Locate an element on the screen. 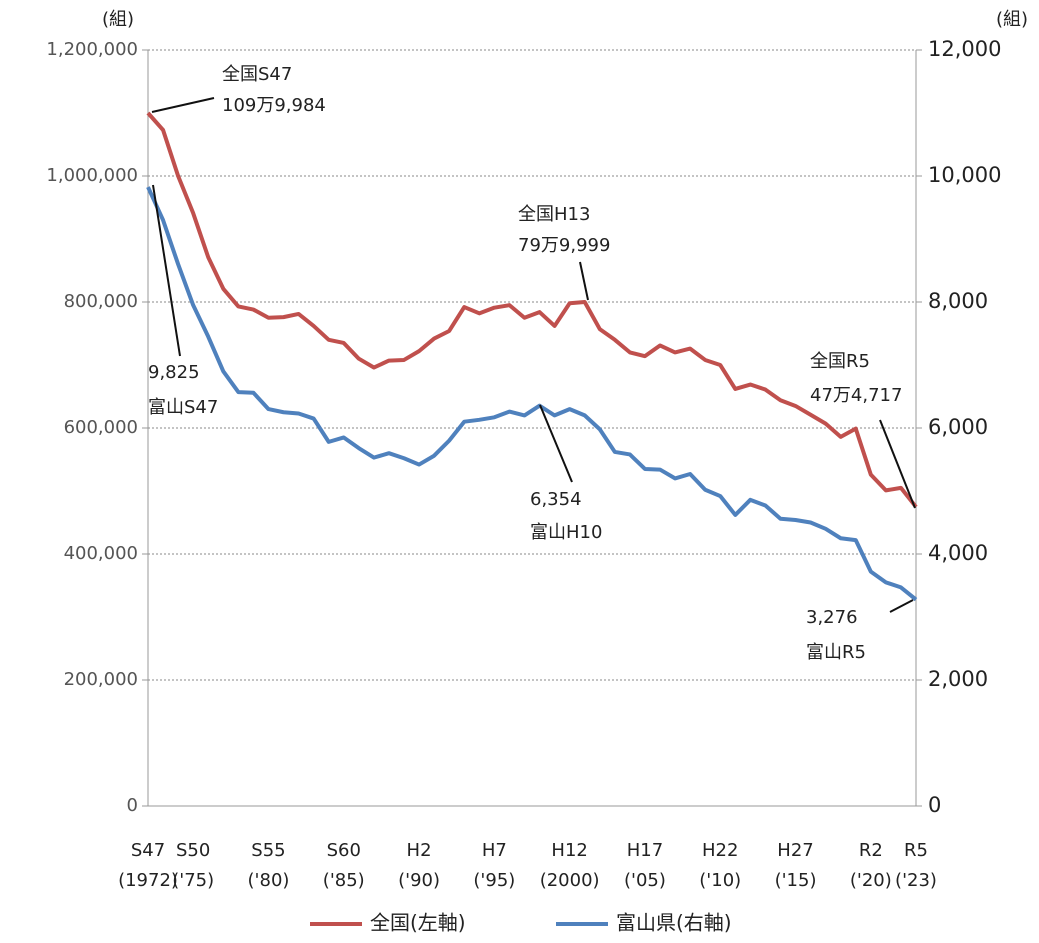  y-tick-label: 800,000 is located at coordinates (101, 301).